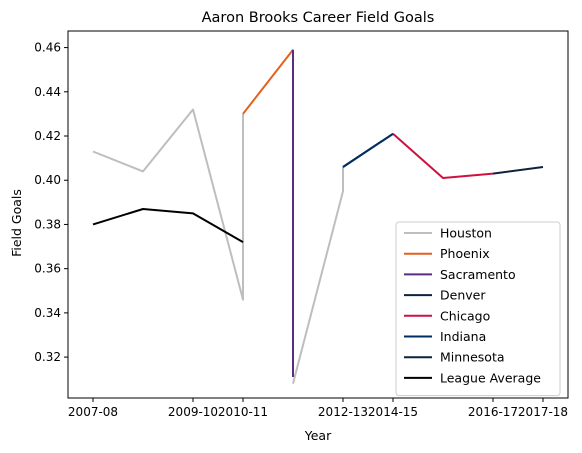 This screenshot has width=582, height=453. I want to click on y-tick-label: 0.32, so click(47, 357).